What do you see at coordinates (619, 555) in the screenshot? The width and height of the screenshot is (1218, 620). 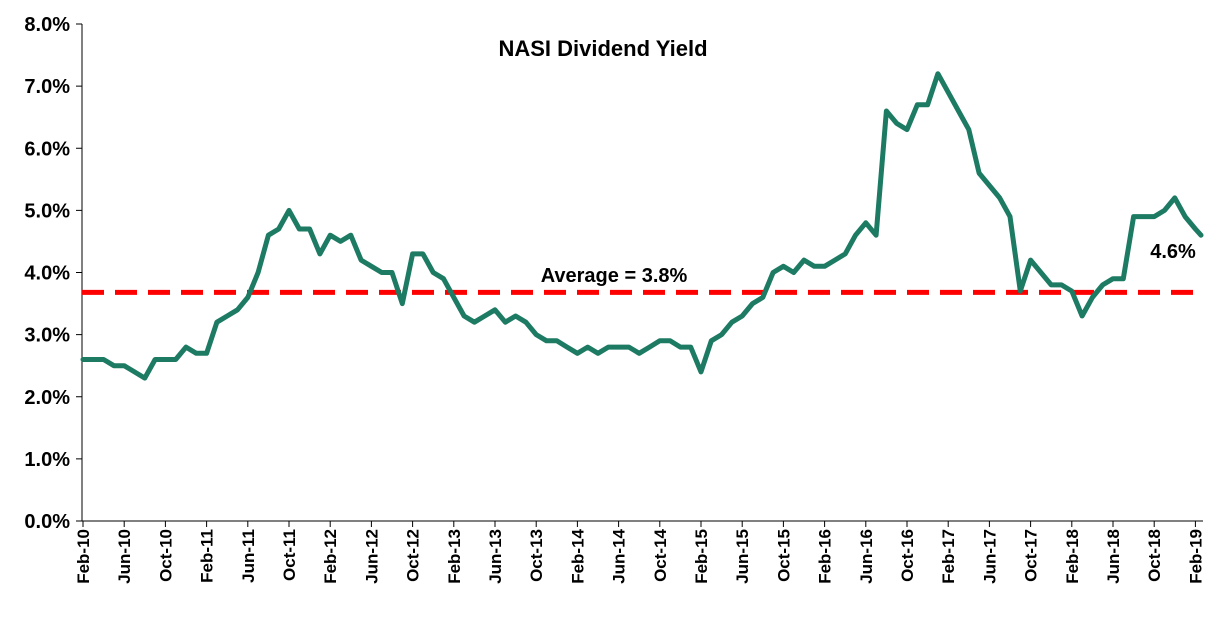 I see `x-tick-label: Jun-14` at bounding box center [619, 555].